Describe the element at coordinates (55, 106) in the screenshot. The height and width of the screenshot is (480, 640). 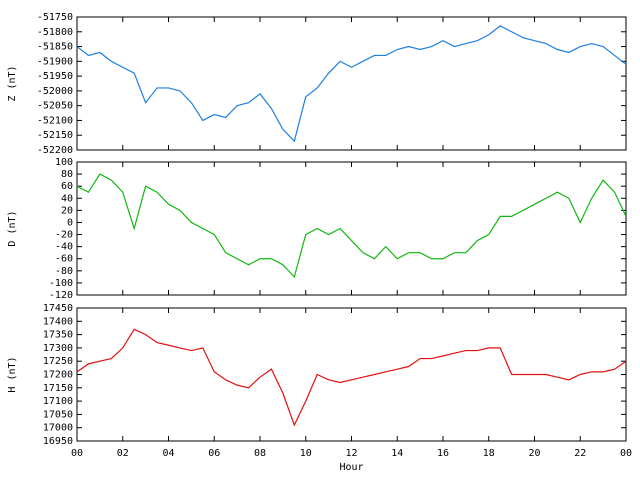
I see `y-tick-label: -52050` at that location.